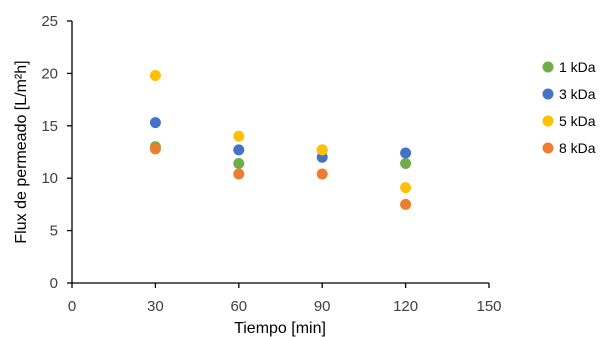 The height and width of the screenshot is (337, 601). I want to click on legend-label: 3 kDa, so click(577, 94).